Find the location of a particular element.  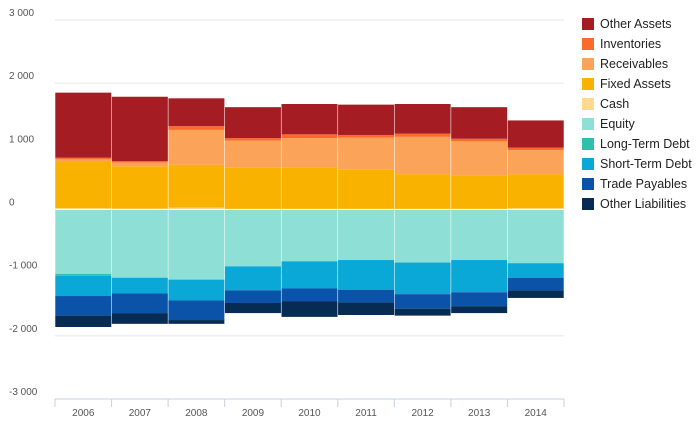

legend-label: Equity is located at coordinates (617, 124).